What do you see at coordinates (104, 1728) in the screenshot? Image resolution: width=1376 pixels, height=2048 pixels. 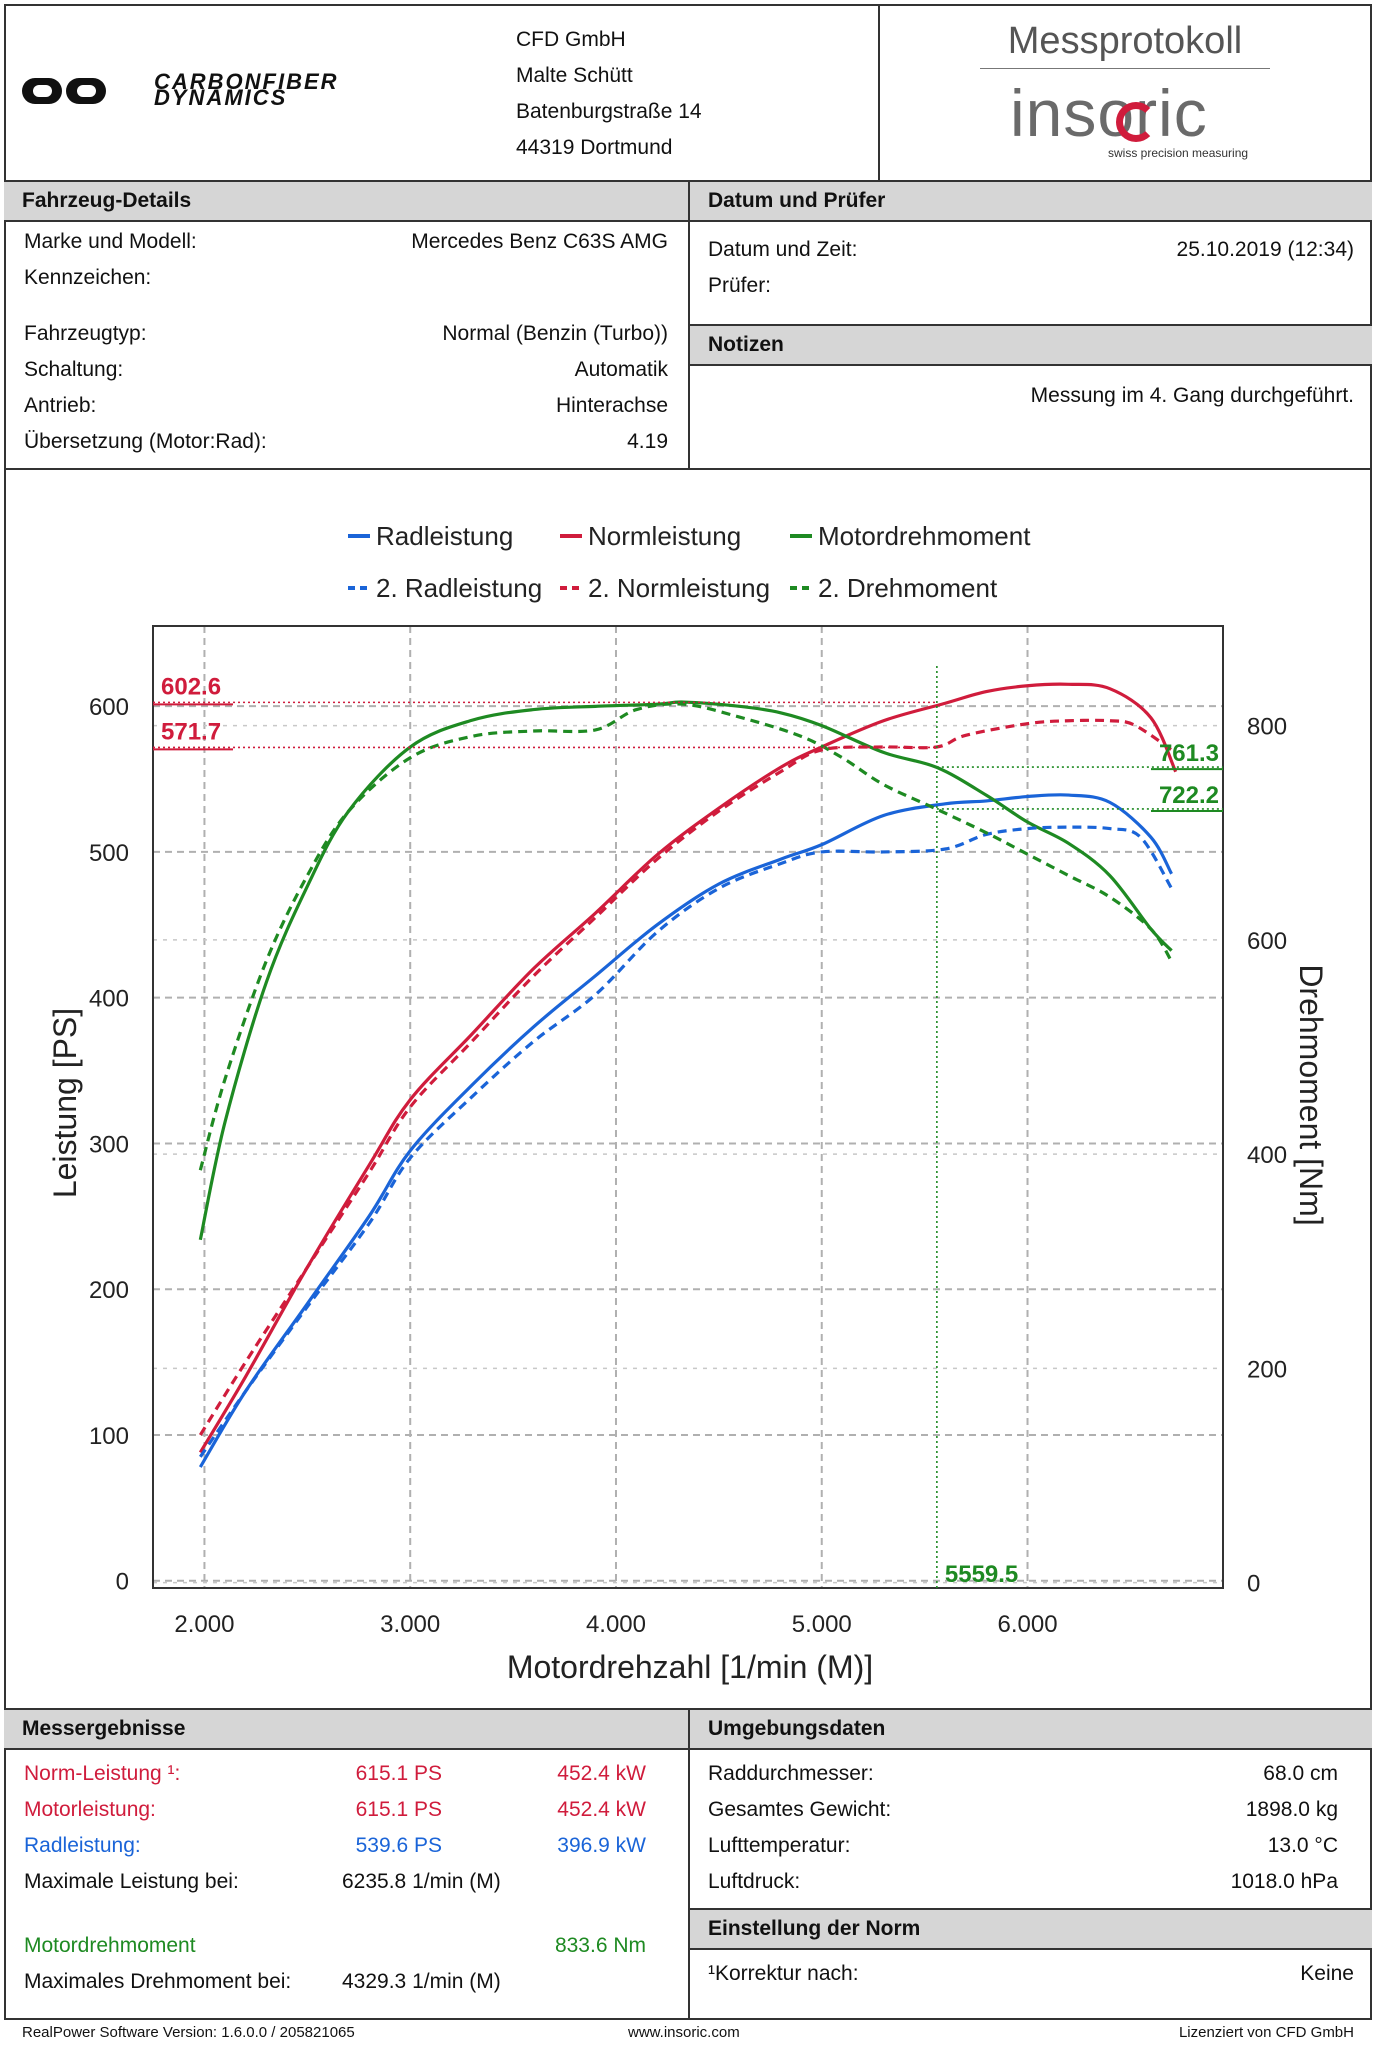 I see `results-title: Messergebnisse` at bounding box center [104, 1728].